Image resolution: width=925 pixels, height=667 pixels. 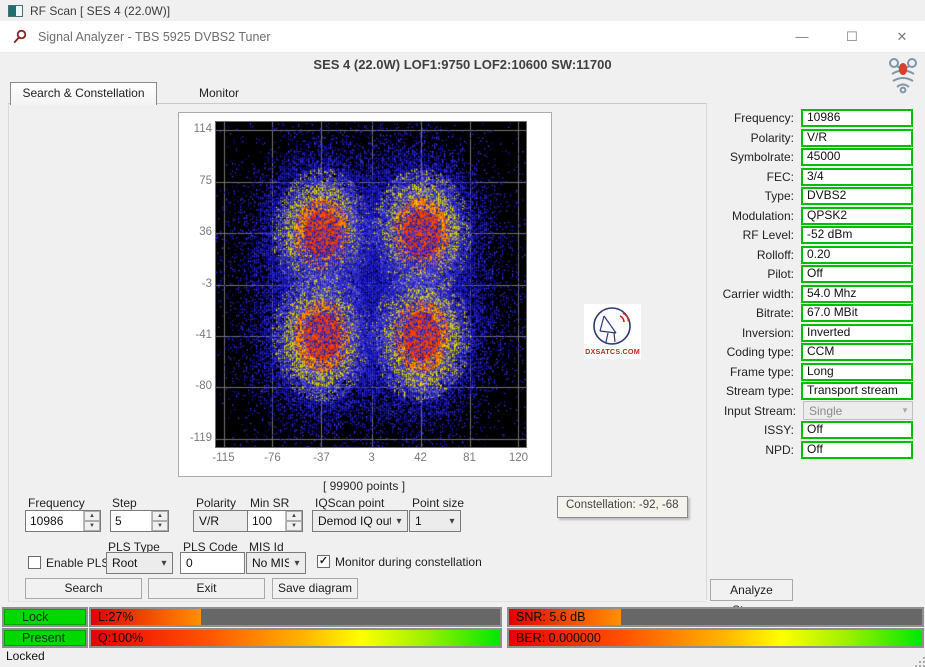 What do you see at coordinates (92, 526) in the screenshot?
I see `frequency-down-arrow: ▼` at bounding box center [92, 526].